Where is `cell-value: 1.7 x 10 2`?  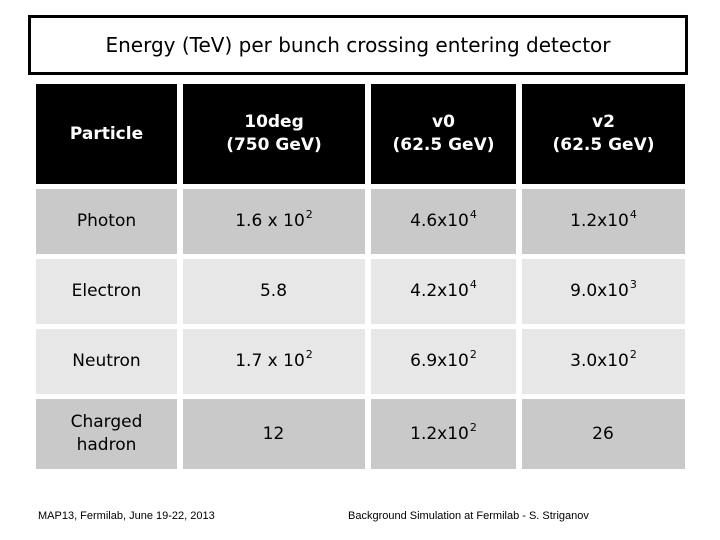
cell-value: 1.7 x 10 2 is located at coordinates (274, 359).